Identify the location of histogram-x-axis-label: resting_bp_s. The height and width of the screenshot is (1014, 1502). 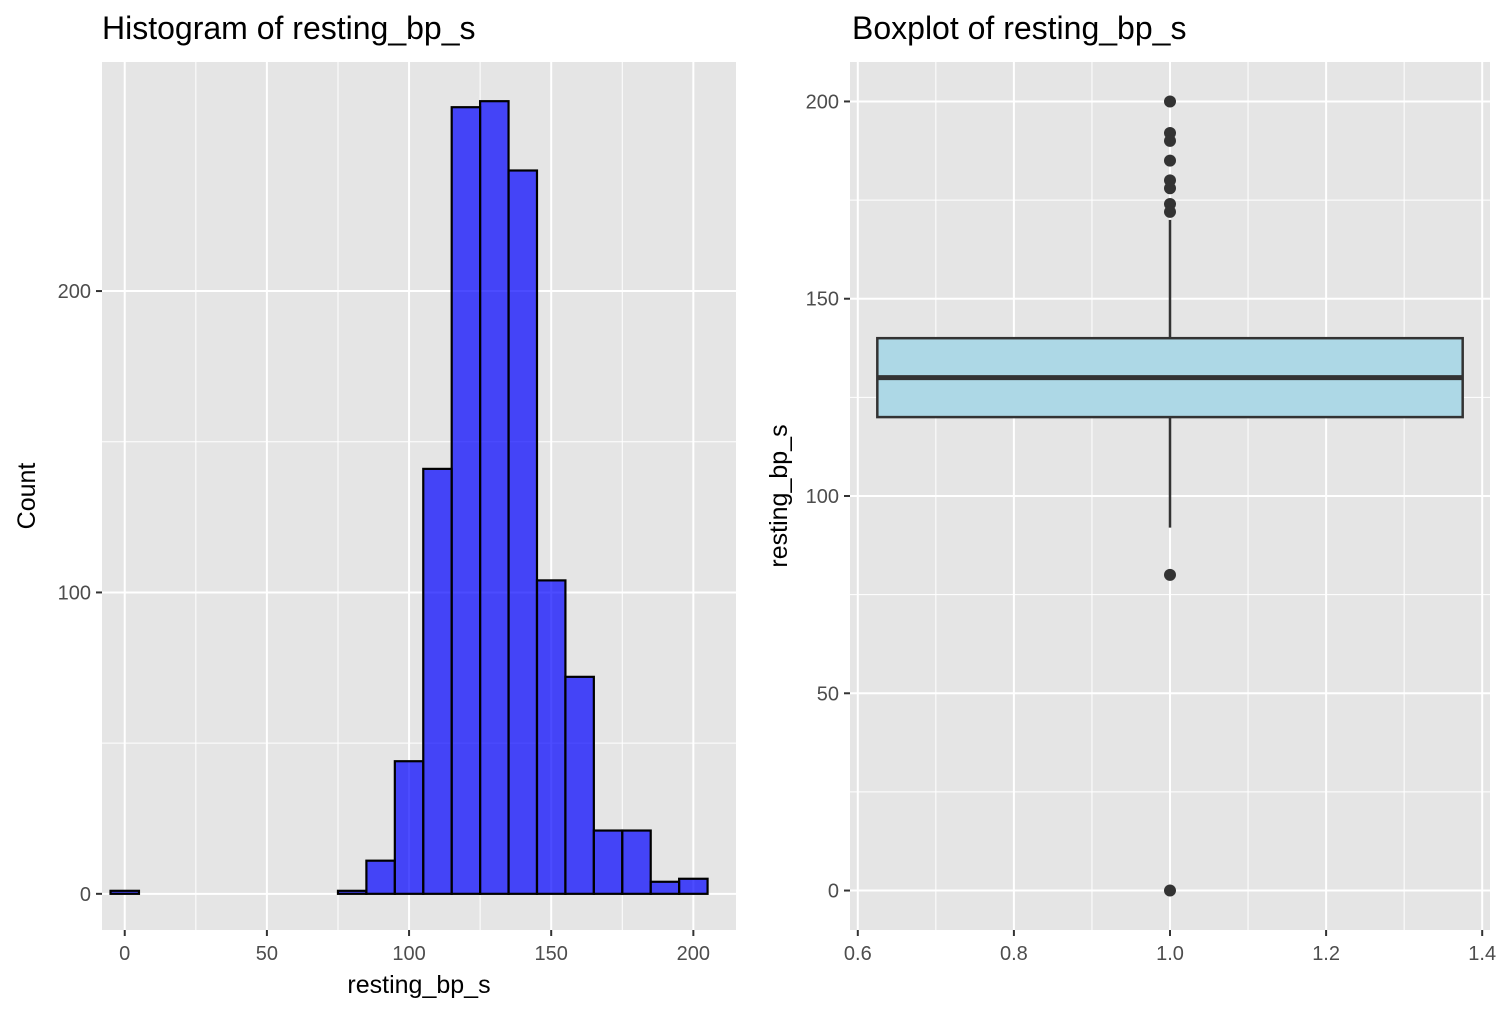
(418, 985).